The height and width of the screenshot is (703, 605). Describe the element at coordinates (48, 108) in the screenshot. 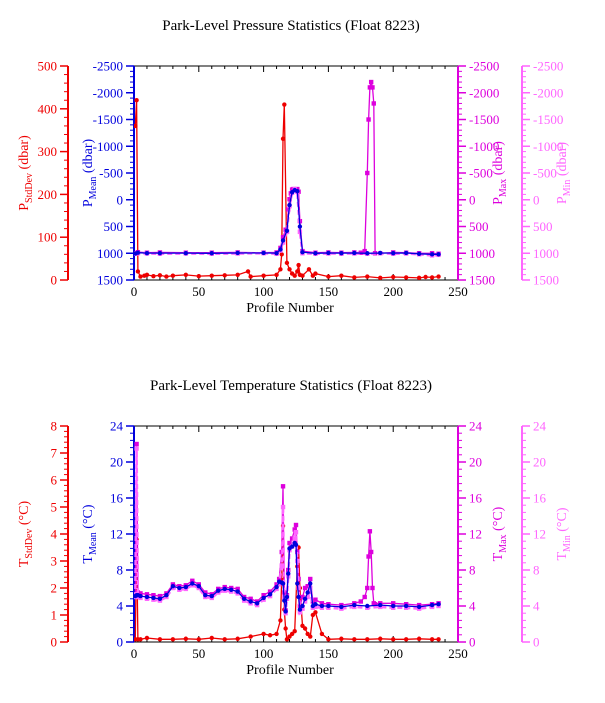

I see `y-tick-label-sd: 400` at that location.